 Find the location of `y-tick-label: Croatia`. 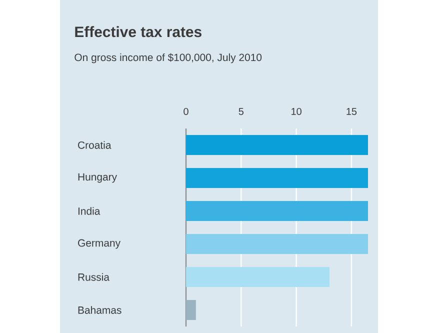

y-tick-label: Croatia is located at coordinates (95, 145).